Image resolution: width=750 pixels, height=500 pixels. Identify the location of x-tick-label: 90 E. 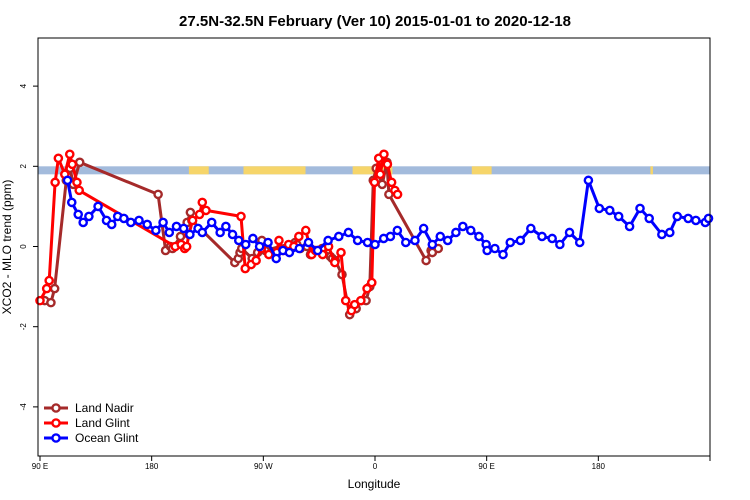
(40, 466).